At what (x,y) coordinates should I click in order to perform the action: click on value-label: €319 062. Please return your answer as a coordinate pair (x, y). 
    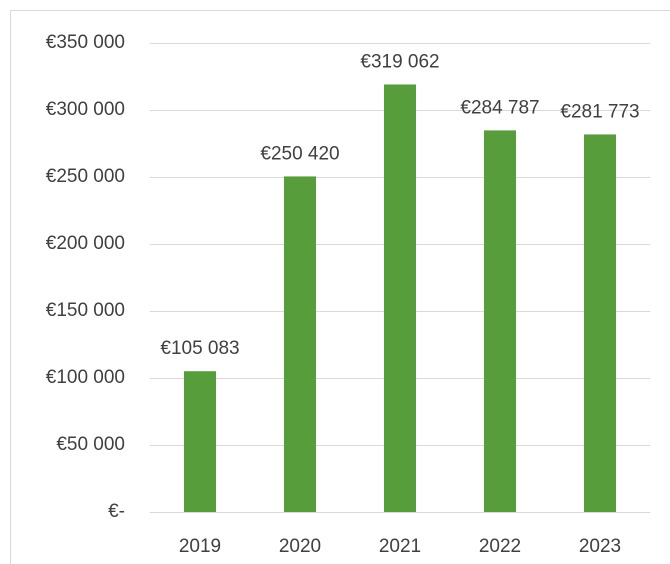
    Looking at the image, I should click on (399, 61).